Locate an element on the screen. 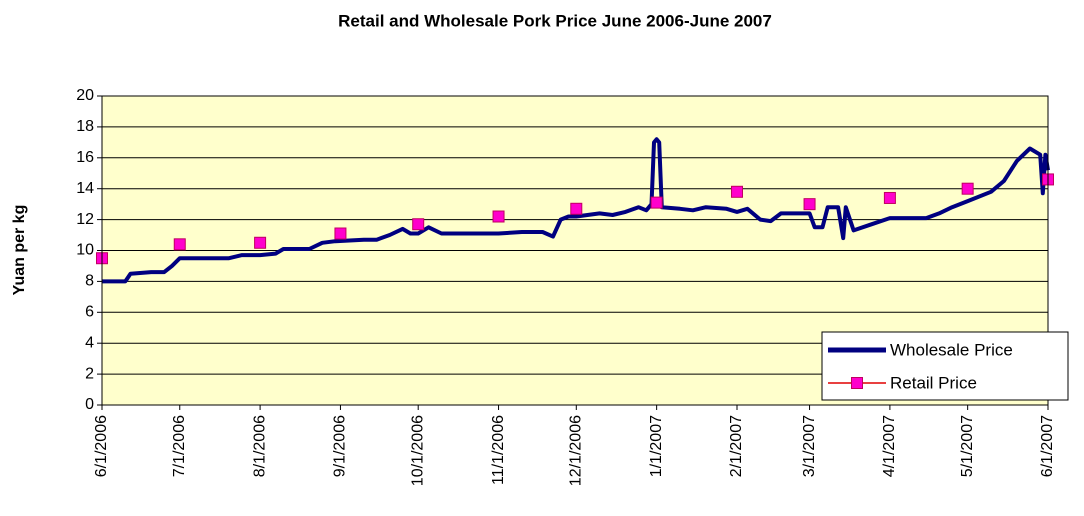 Image resolution: width=1084 pixels, height=516 pixels. y-tick-label: 8 is located at coordinates (89, 281).